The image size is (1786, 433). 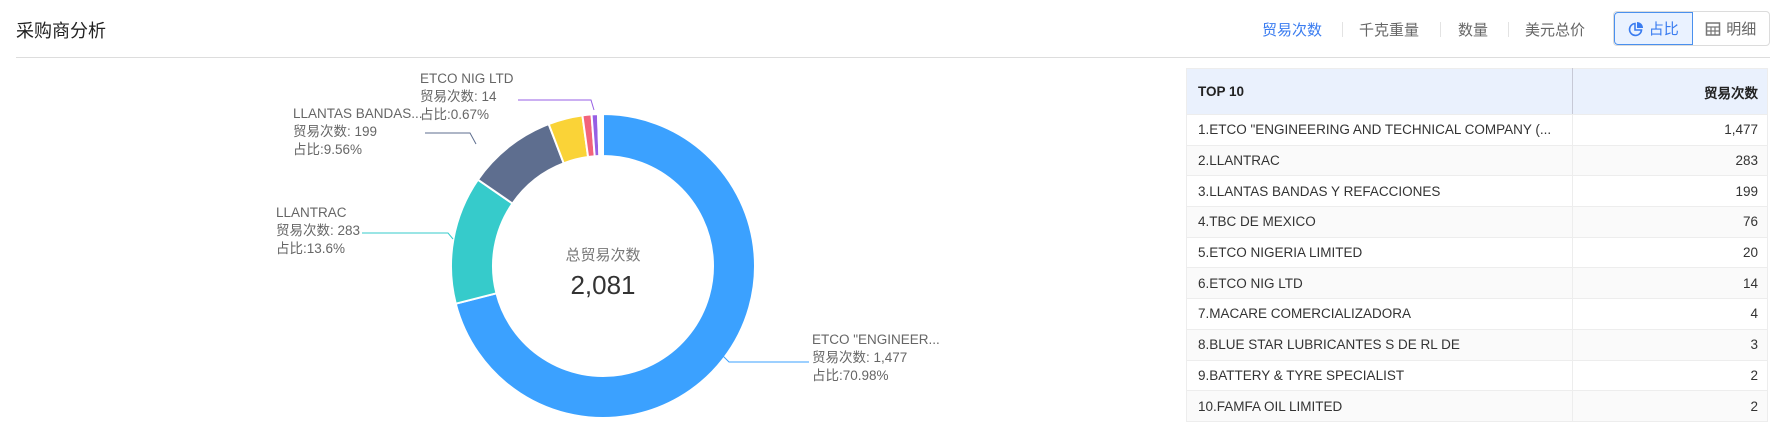 I want to click on table-row: 6.ETCO NIG LTD 14, so click(x=1477, y=283).